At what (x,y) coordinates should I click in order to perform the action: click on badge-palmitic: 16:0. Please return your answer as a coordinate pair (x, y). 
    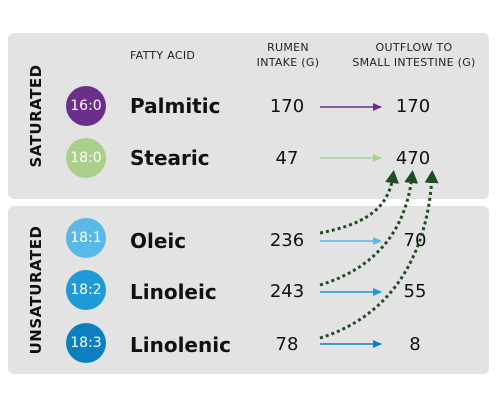
    Looking at the image, I should click on (86, 106).